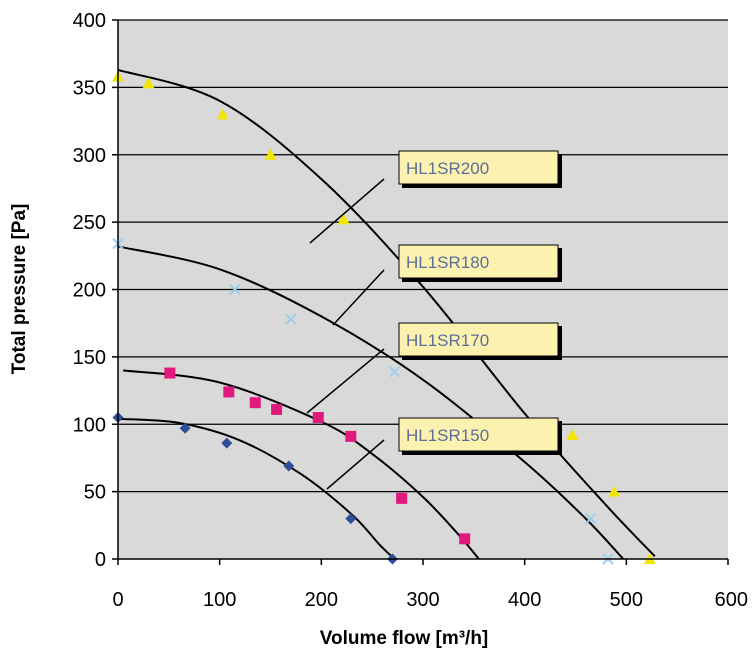 The height and width of the screenshot is (654, 752). What do you see at coordinates (256, 488) in the screenshot?
I see `curve-hl1sr150` at bounding box center [256, 488].